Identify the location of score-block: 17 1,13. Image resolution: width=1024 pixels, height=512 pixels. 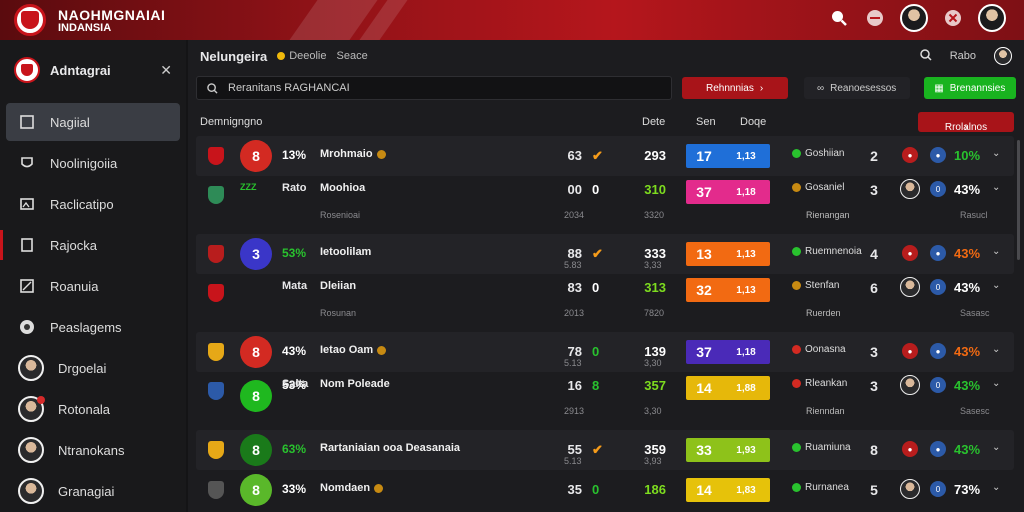
(728, 156).